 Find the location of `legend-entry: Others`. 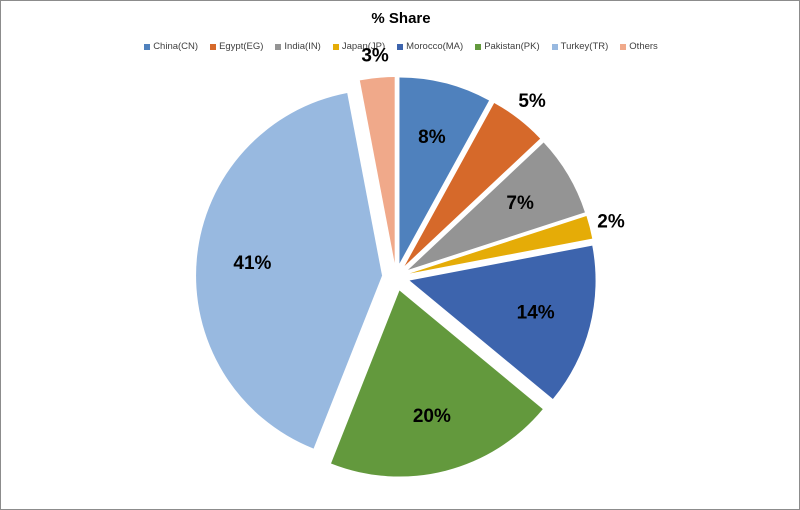

legend-entry: Others is located at coordinates (639, 46).